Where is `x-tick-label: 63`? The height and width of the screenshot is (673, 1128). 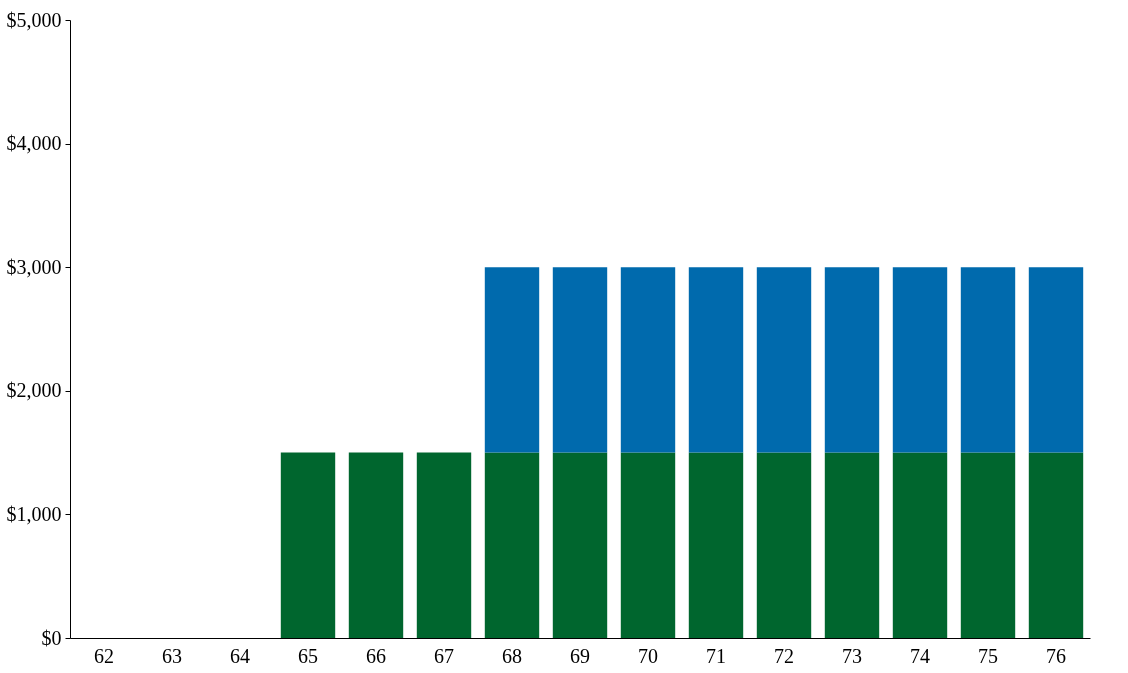
x-tick-label: 63 is located at coordinates (172, 655).